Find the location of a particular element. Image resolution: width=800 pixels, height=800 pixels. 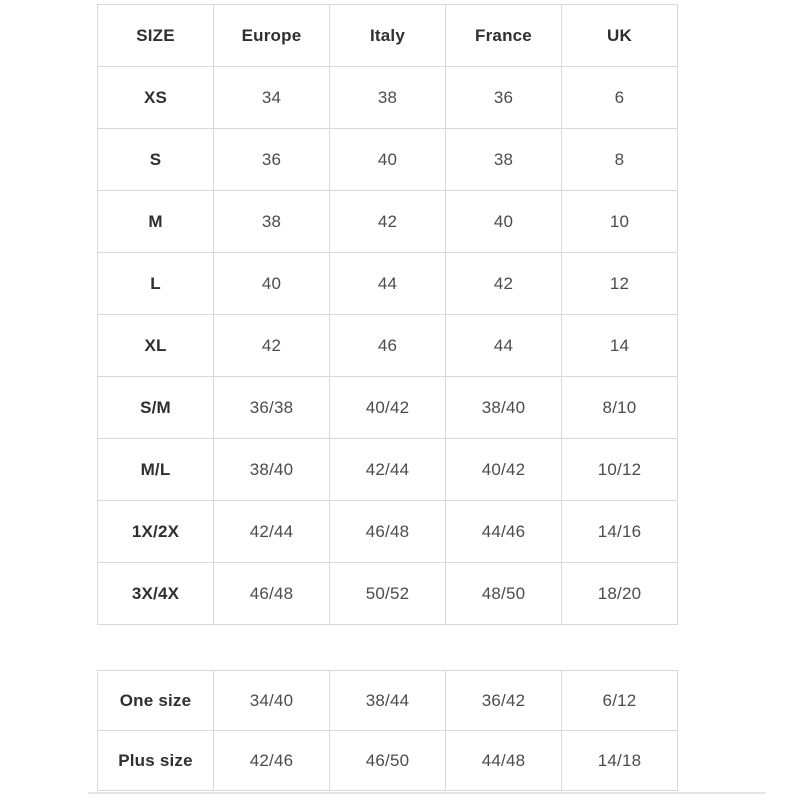

table-row: M/L 38/40 42/44 40/42 10/12 is located at coordinates (387, 469).